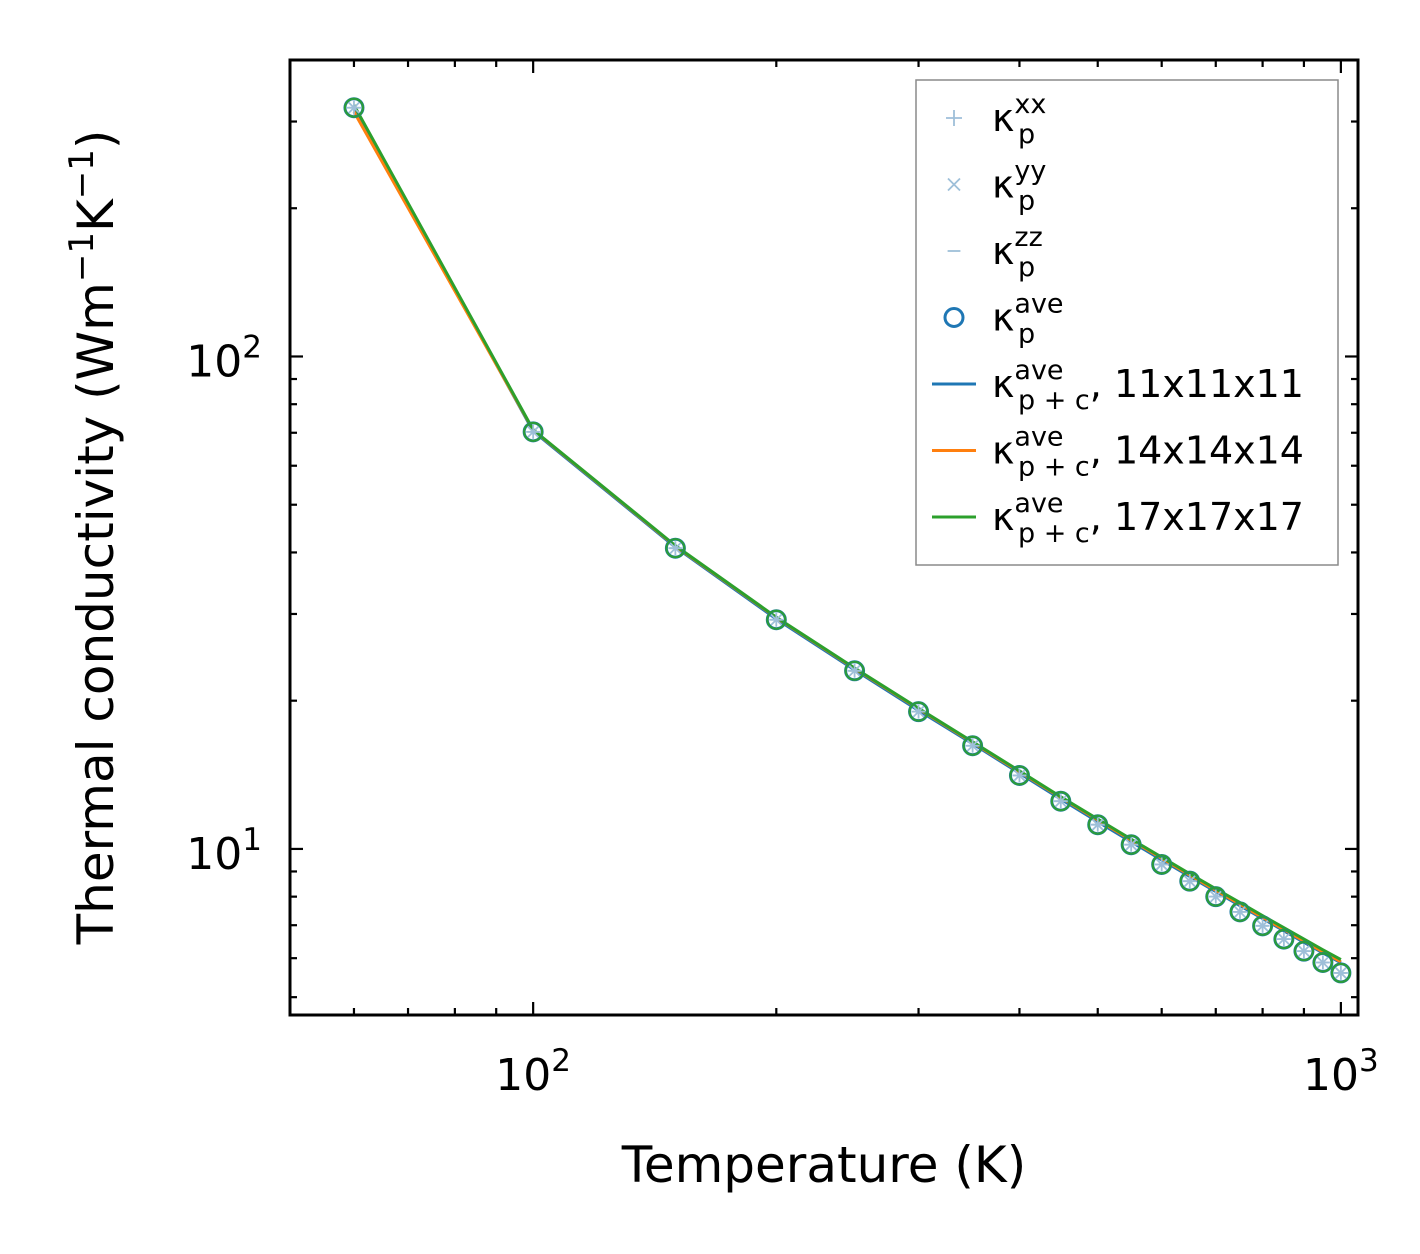  Describe the element at coordinates (224, 358) in the screenshot. I see `y-tick-label: 10²` at that location.